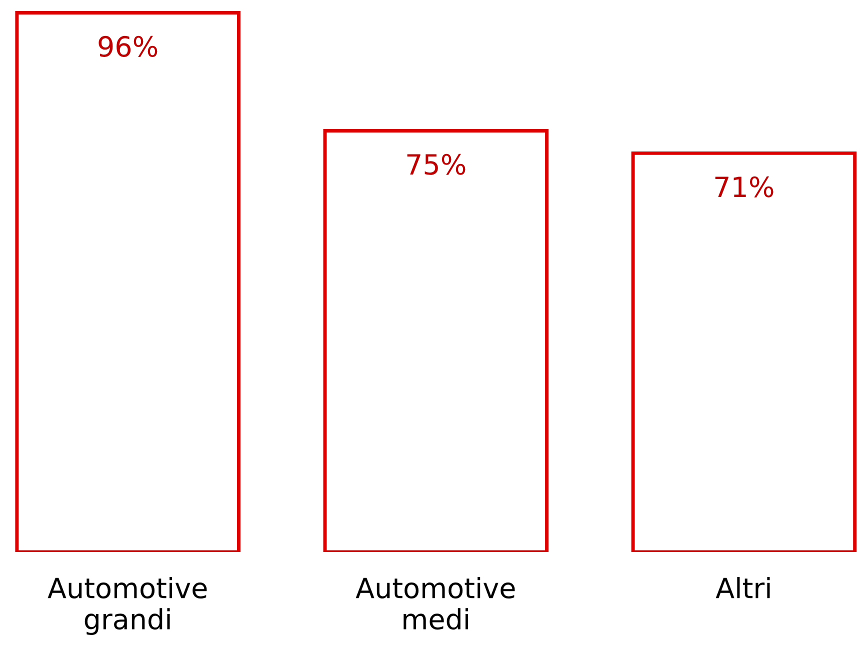  Describe the element at coordinates (128, 46) in the screenshot. I see `data-label: 96%` at that location.